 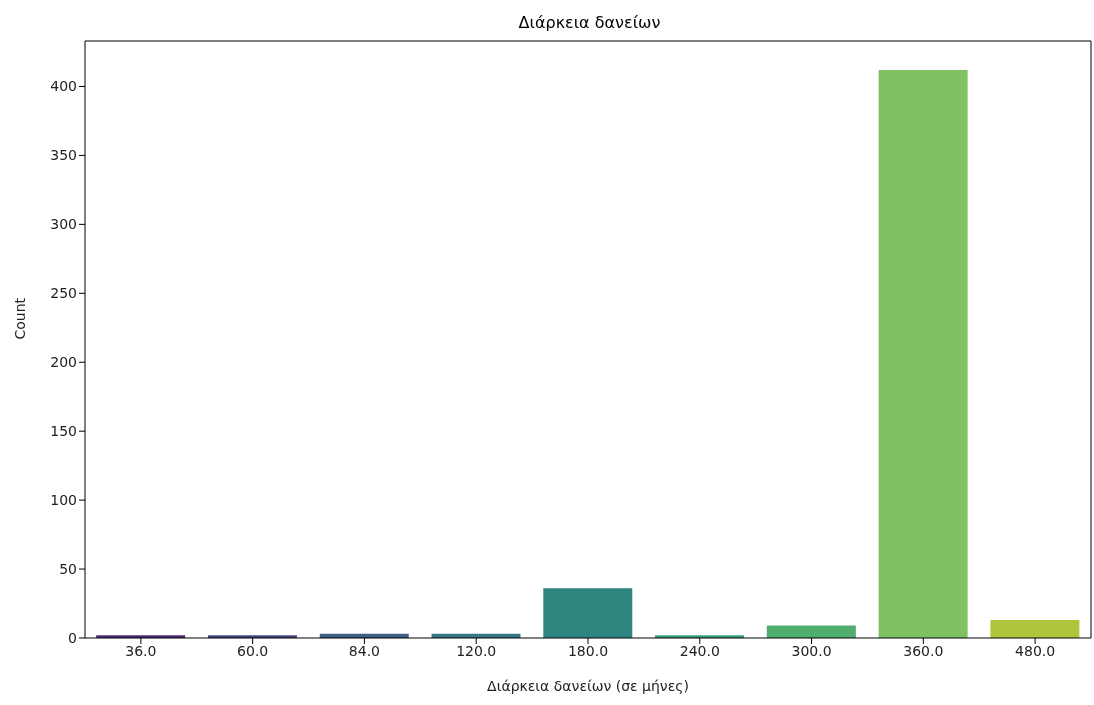 What do you see at coordinates (19, 318) in the screenshot?
I see `y-axis-title: Count` at bounding box center [19, 318].